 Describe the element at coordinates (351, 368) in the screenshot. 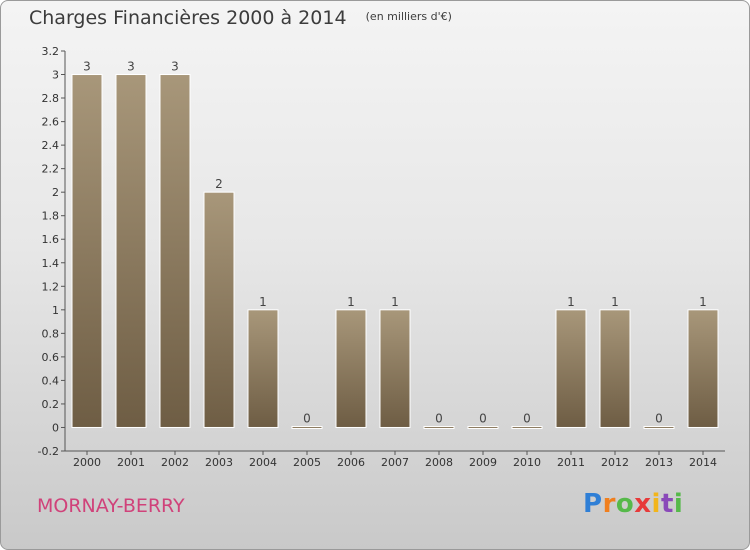

I see `bar-2006` at that location.